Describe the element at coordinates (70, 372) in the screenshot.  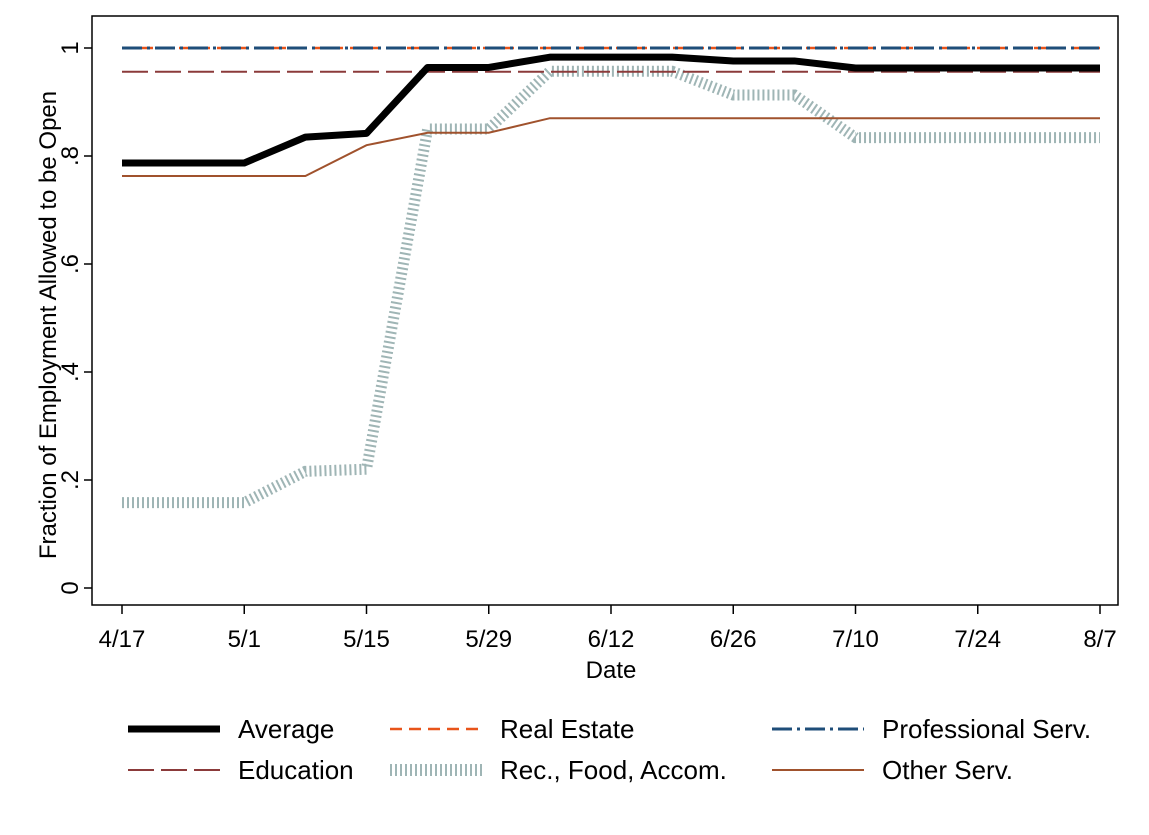
I see `y-tick-label: .4` at that location.